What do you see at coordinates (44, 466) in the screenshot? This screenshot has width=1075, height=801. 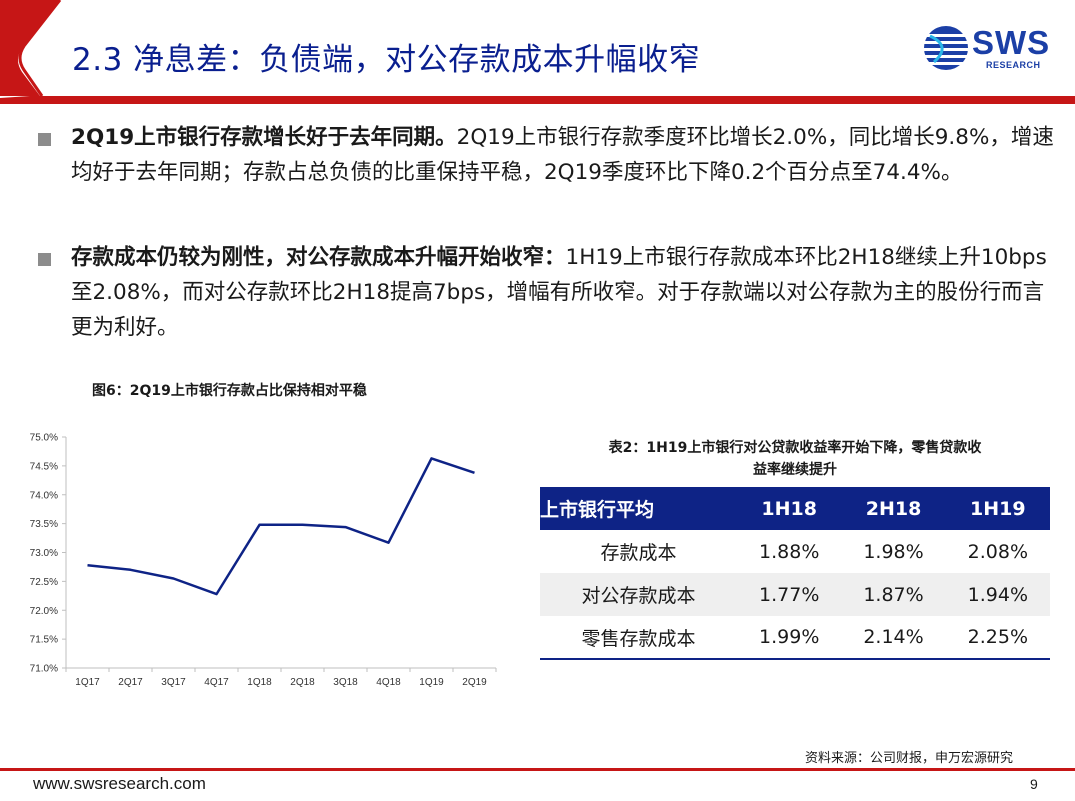 I see `y-tick-label: 74.5%` at bounding box center [44, 466].